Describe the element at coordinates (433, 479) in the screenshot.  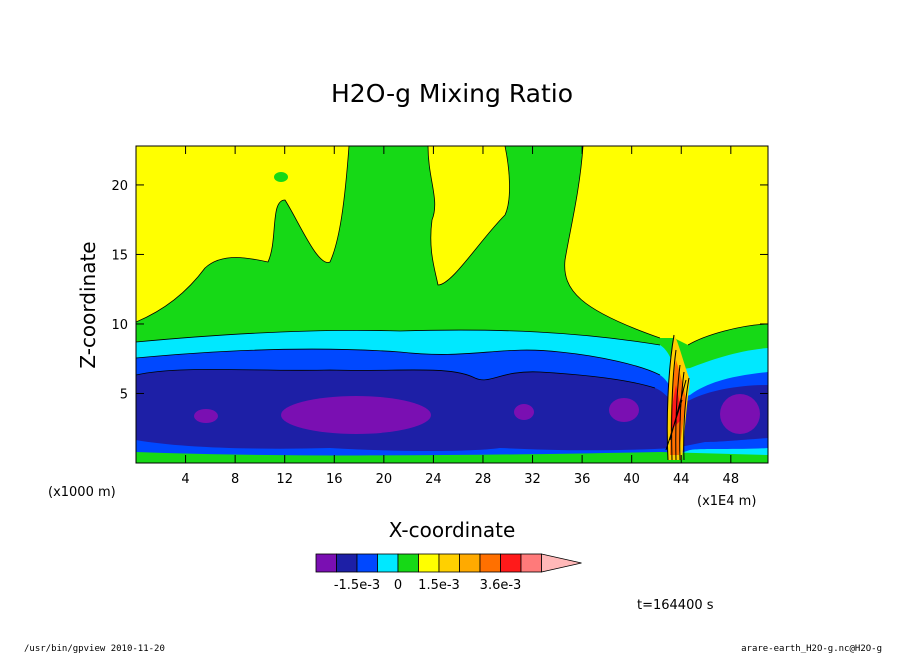
I see `x-tick-label: 24` at that location.